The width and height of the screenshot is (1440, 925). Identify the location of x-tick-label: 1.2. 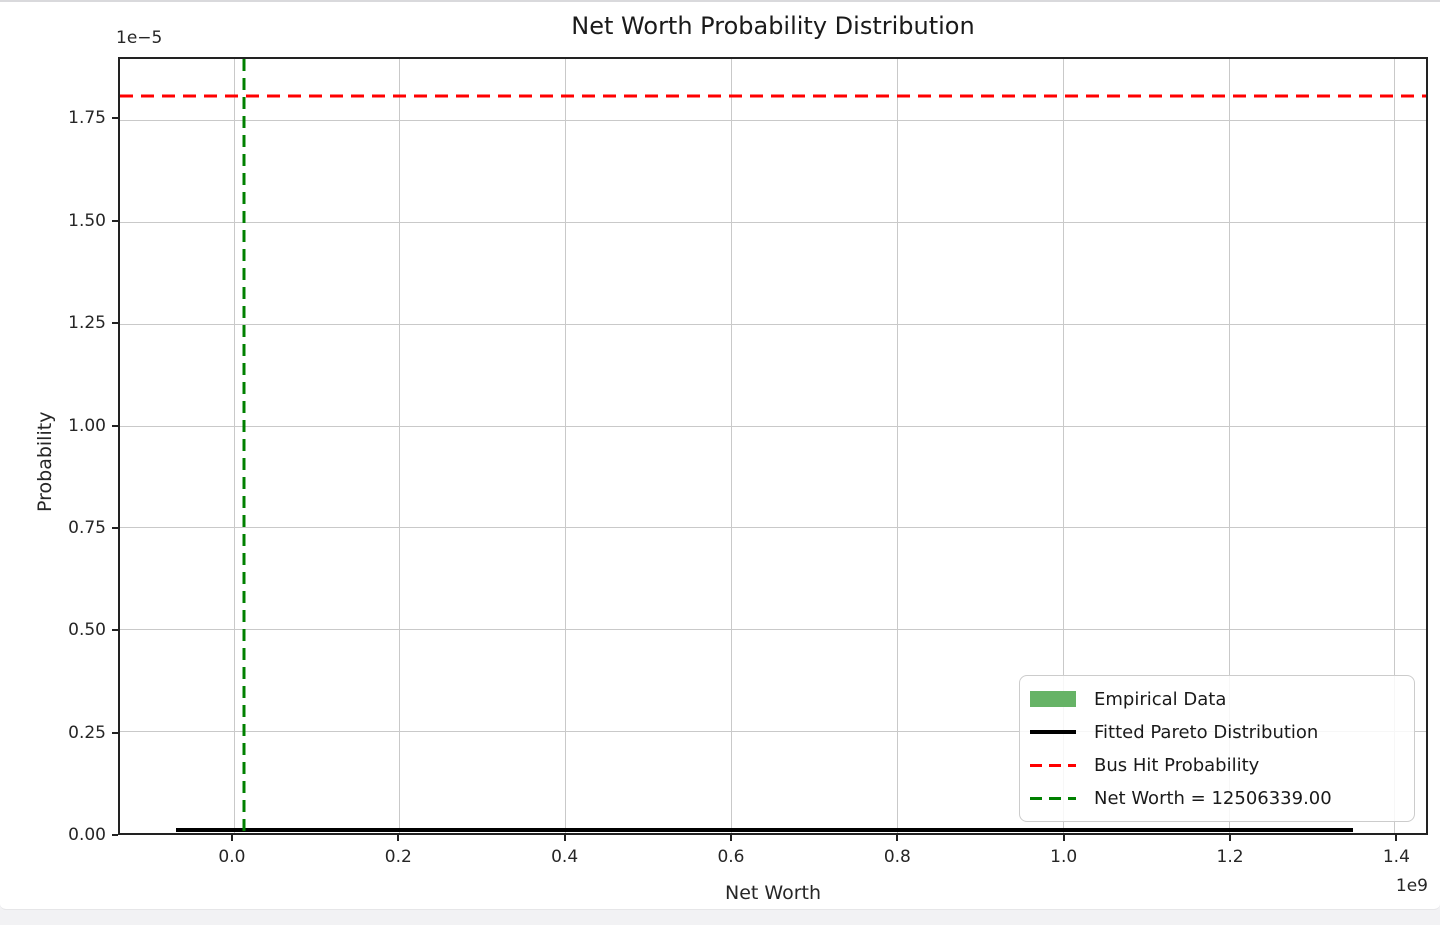
(1230, 857).